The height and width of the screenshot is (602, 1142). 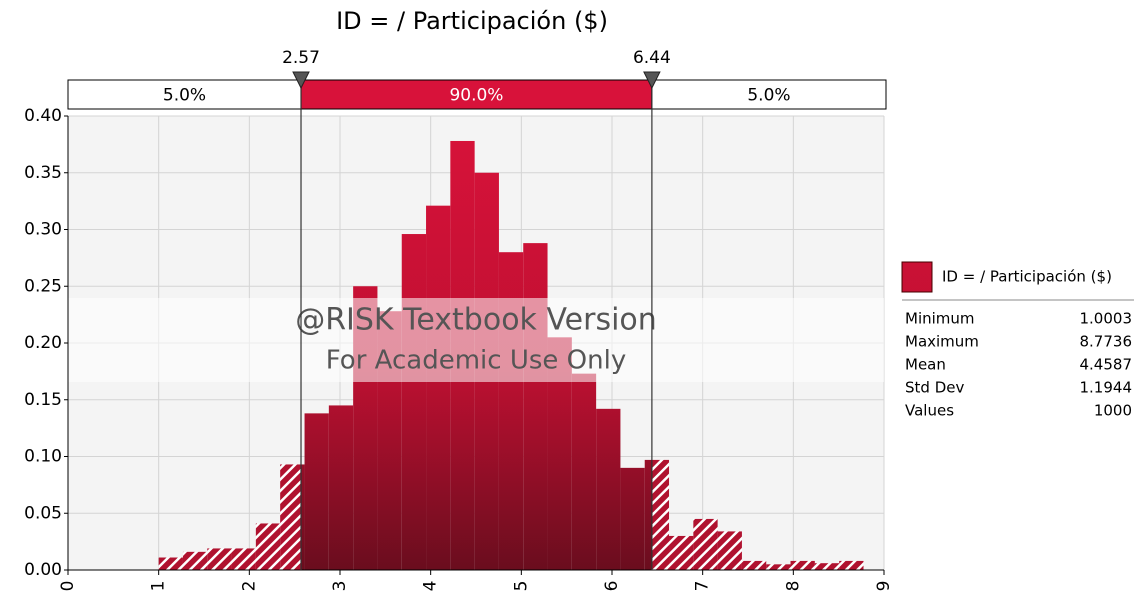 I want to click on x-tick-label: 8, so click(x=793, y=586).